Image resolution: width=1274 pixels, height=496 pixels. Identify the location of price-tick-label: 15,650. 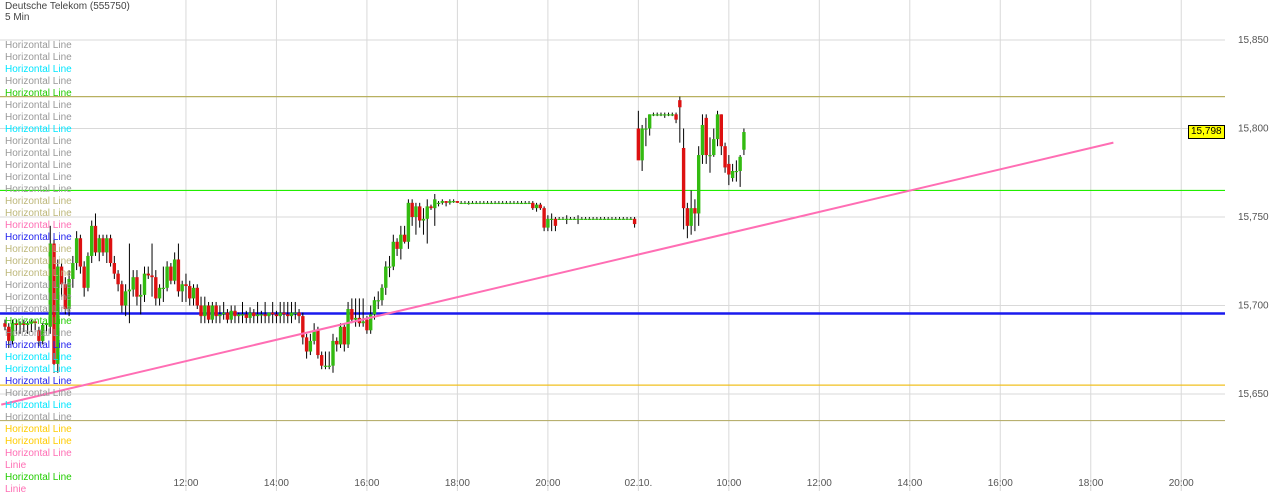
(1253, 394).